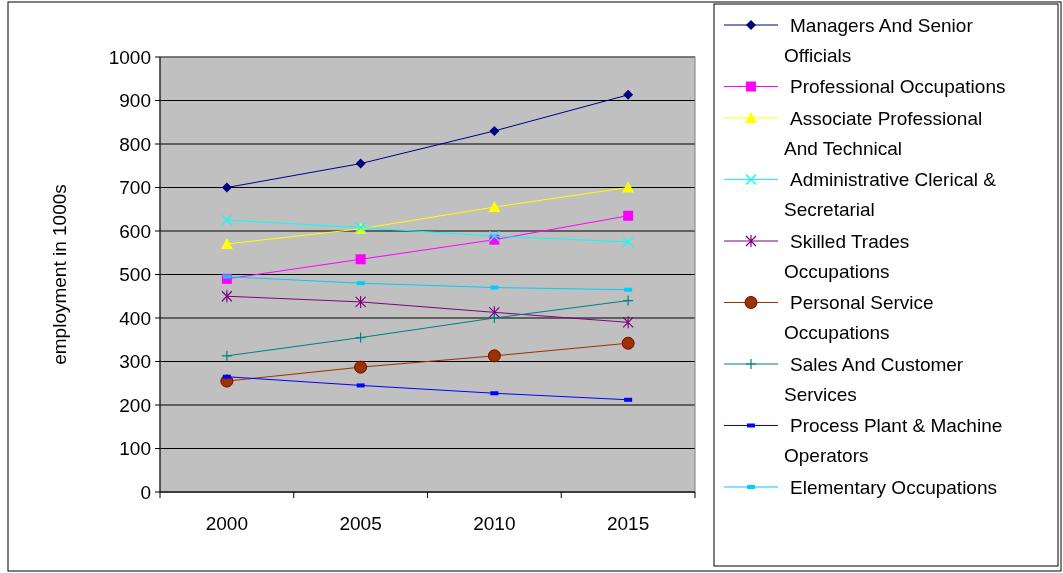 The image size is (1063, 573). I want to click on y-tick-label: 300, so click(135, 362).